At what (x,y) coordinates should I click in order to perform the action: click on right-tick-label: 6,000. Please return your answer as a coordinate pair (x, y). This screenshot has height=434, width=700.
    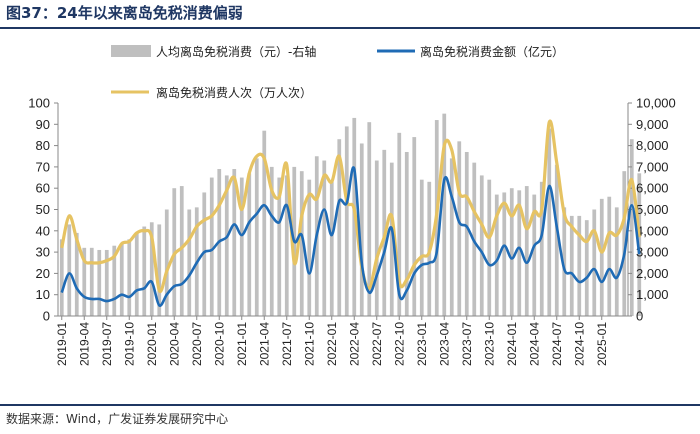
    Looking at the image, I should click on (652, 188).